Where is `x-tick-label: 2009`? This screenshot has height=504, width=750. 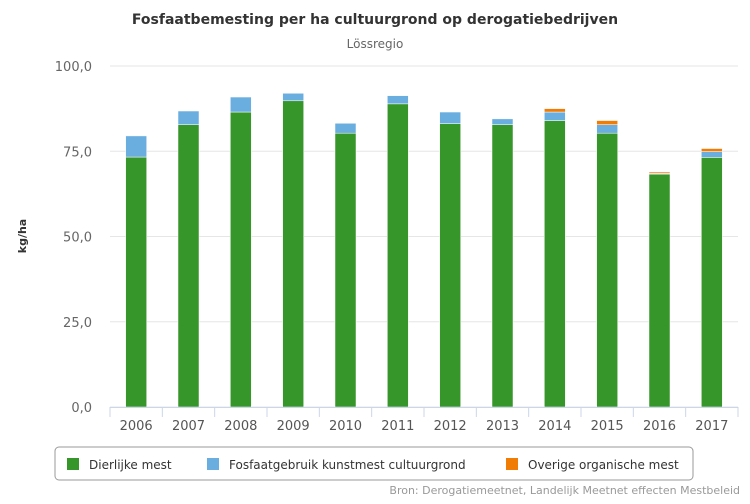
x-tick-label: 2009 is located at coordinates (293, 426).